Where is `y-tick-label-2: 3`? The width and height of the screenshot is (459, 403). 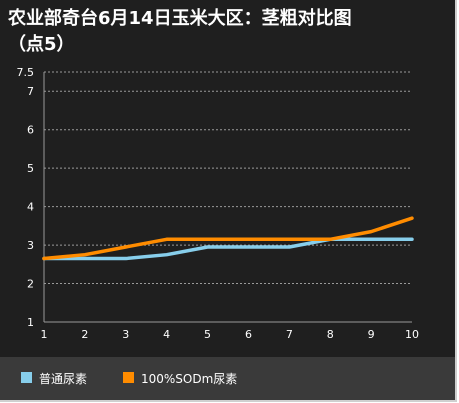 y-tick-label-2: 3 is located at coordinates (30, 245).